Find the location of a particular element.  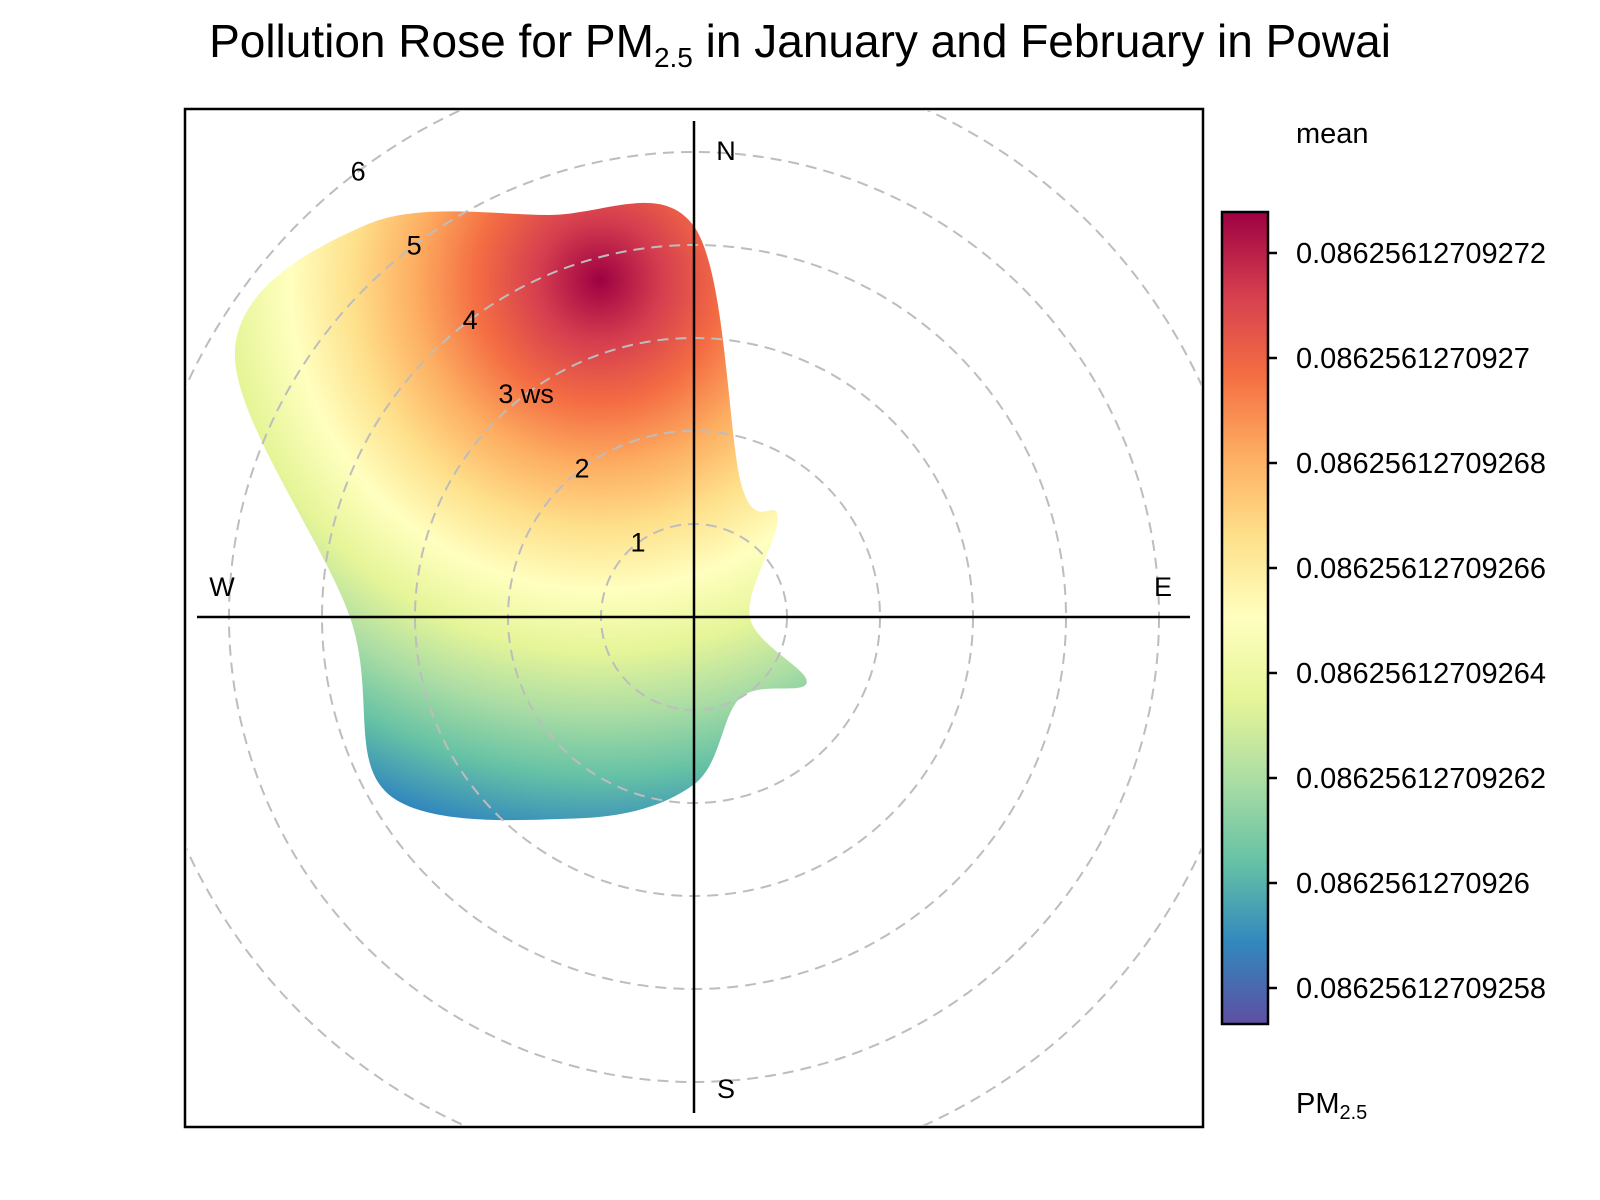

radial-tick-label-1: 1 is located at coordinates (638, 543).